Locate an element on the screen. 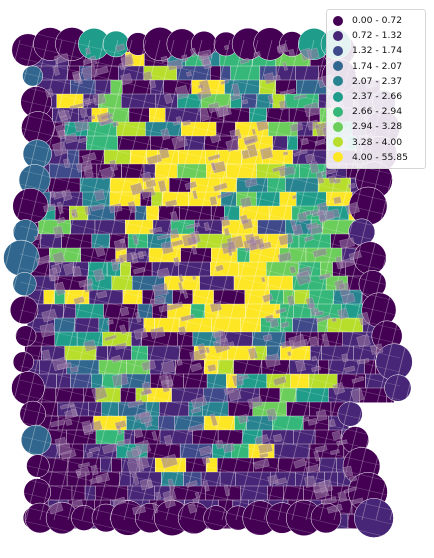  legend-item: 0.00 - 0.72 is located at coordinates (377, 20).